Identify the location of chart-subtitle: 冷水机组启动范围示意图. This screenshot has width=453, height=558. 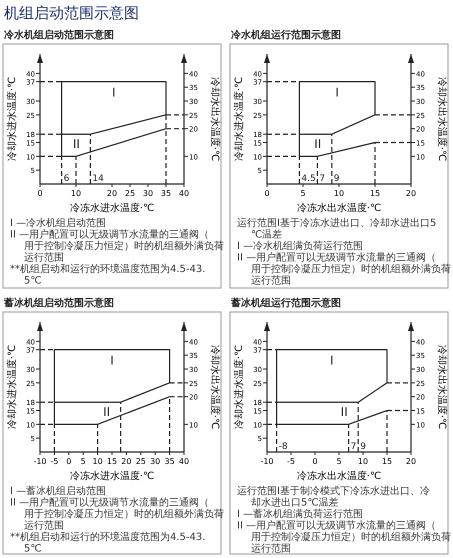
(59, 35).